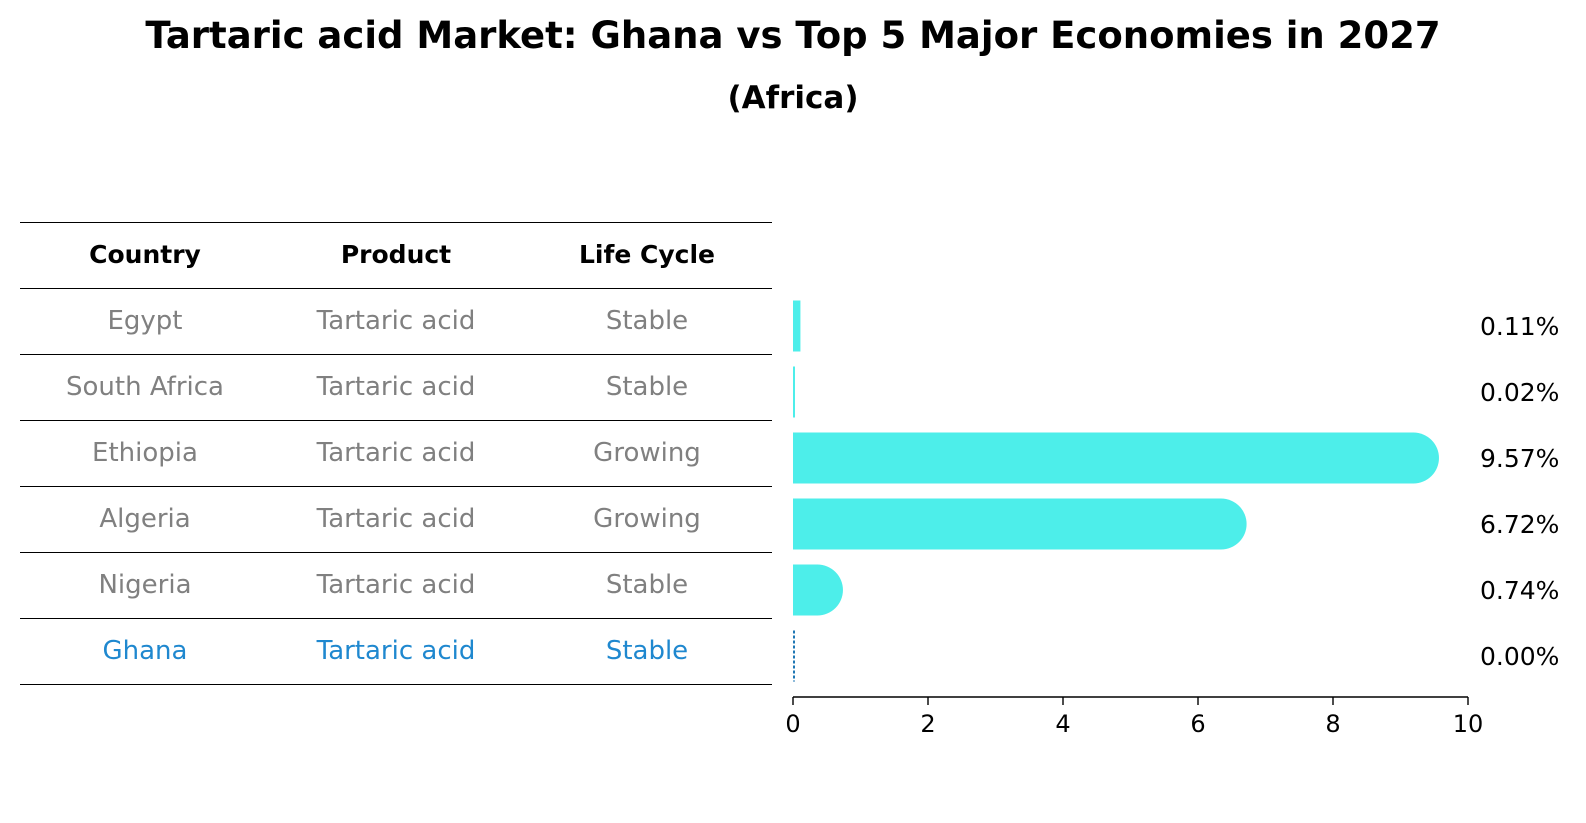  I want to click on x-tick-label: 8, so click(1332, 724).